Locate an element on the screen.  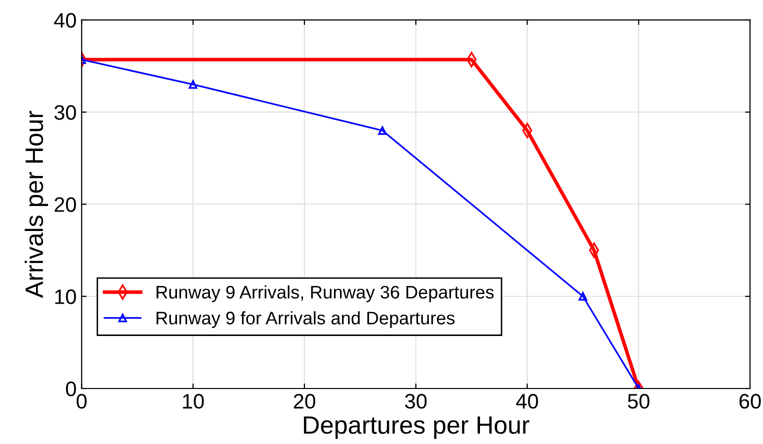
y-axis-title: Arrivals per Hour is located at coordinates (36, 204).